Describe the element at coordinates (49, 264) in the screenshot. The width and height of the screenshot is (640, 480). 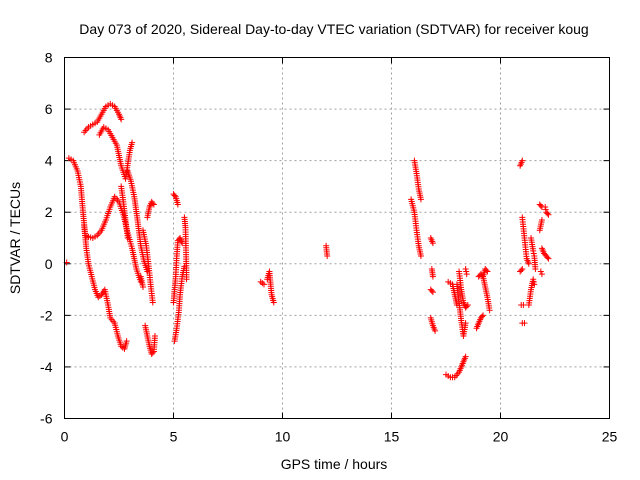
I see `y-tick-label: 0` at that location.